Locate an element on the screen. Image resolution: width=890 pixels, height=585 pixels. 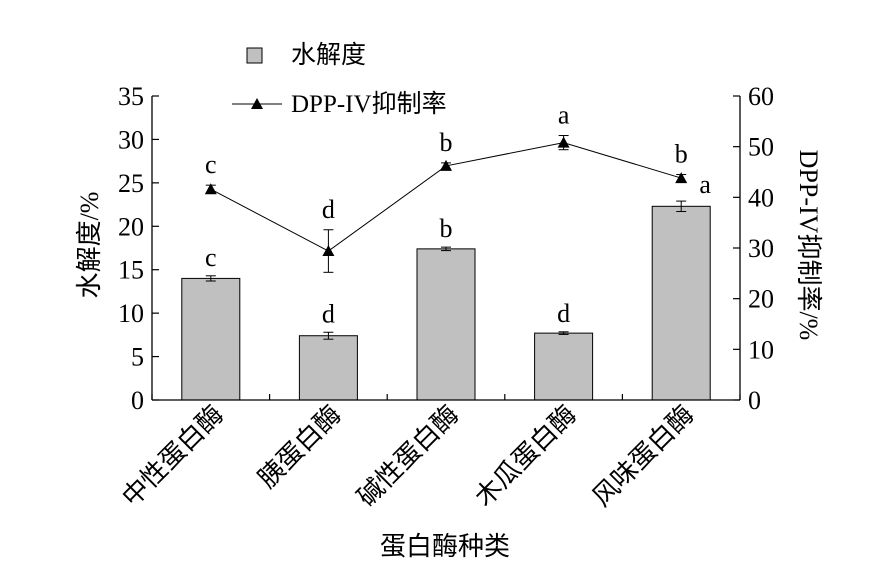
y2-tick-label: 0 is located at coordinates (754, 400).